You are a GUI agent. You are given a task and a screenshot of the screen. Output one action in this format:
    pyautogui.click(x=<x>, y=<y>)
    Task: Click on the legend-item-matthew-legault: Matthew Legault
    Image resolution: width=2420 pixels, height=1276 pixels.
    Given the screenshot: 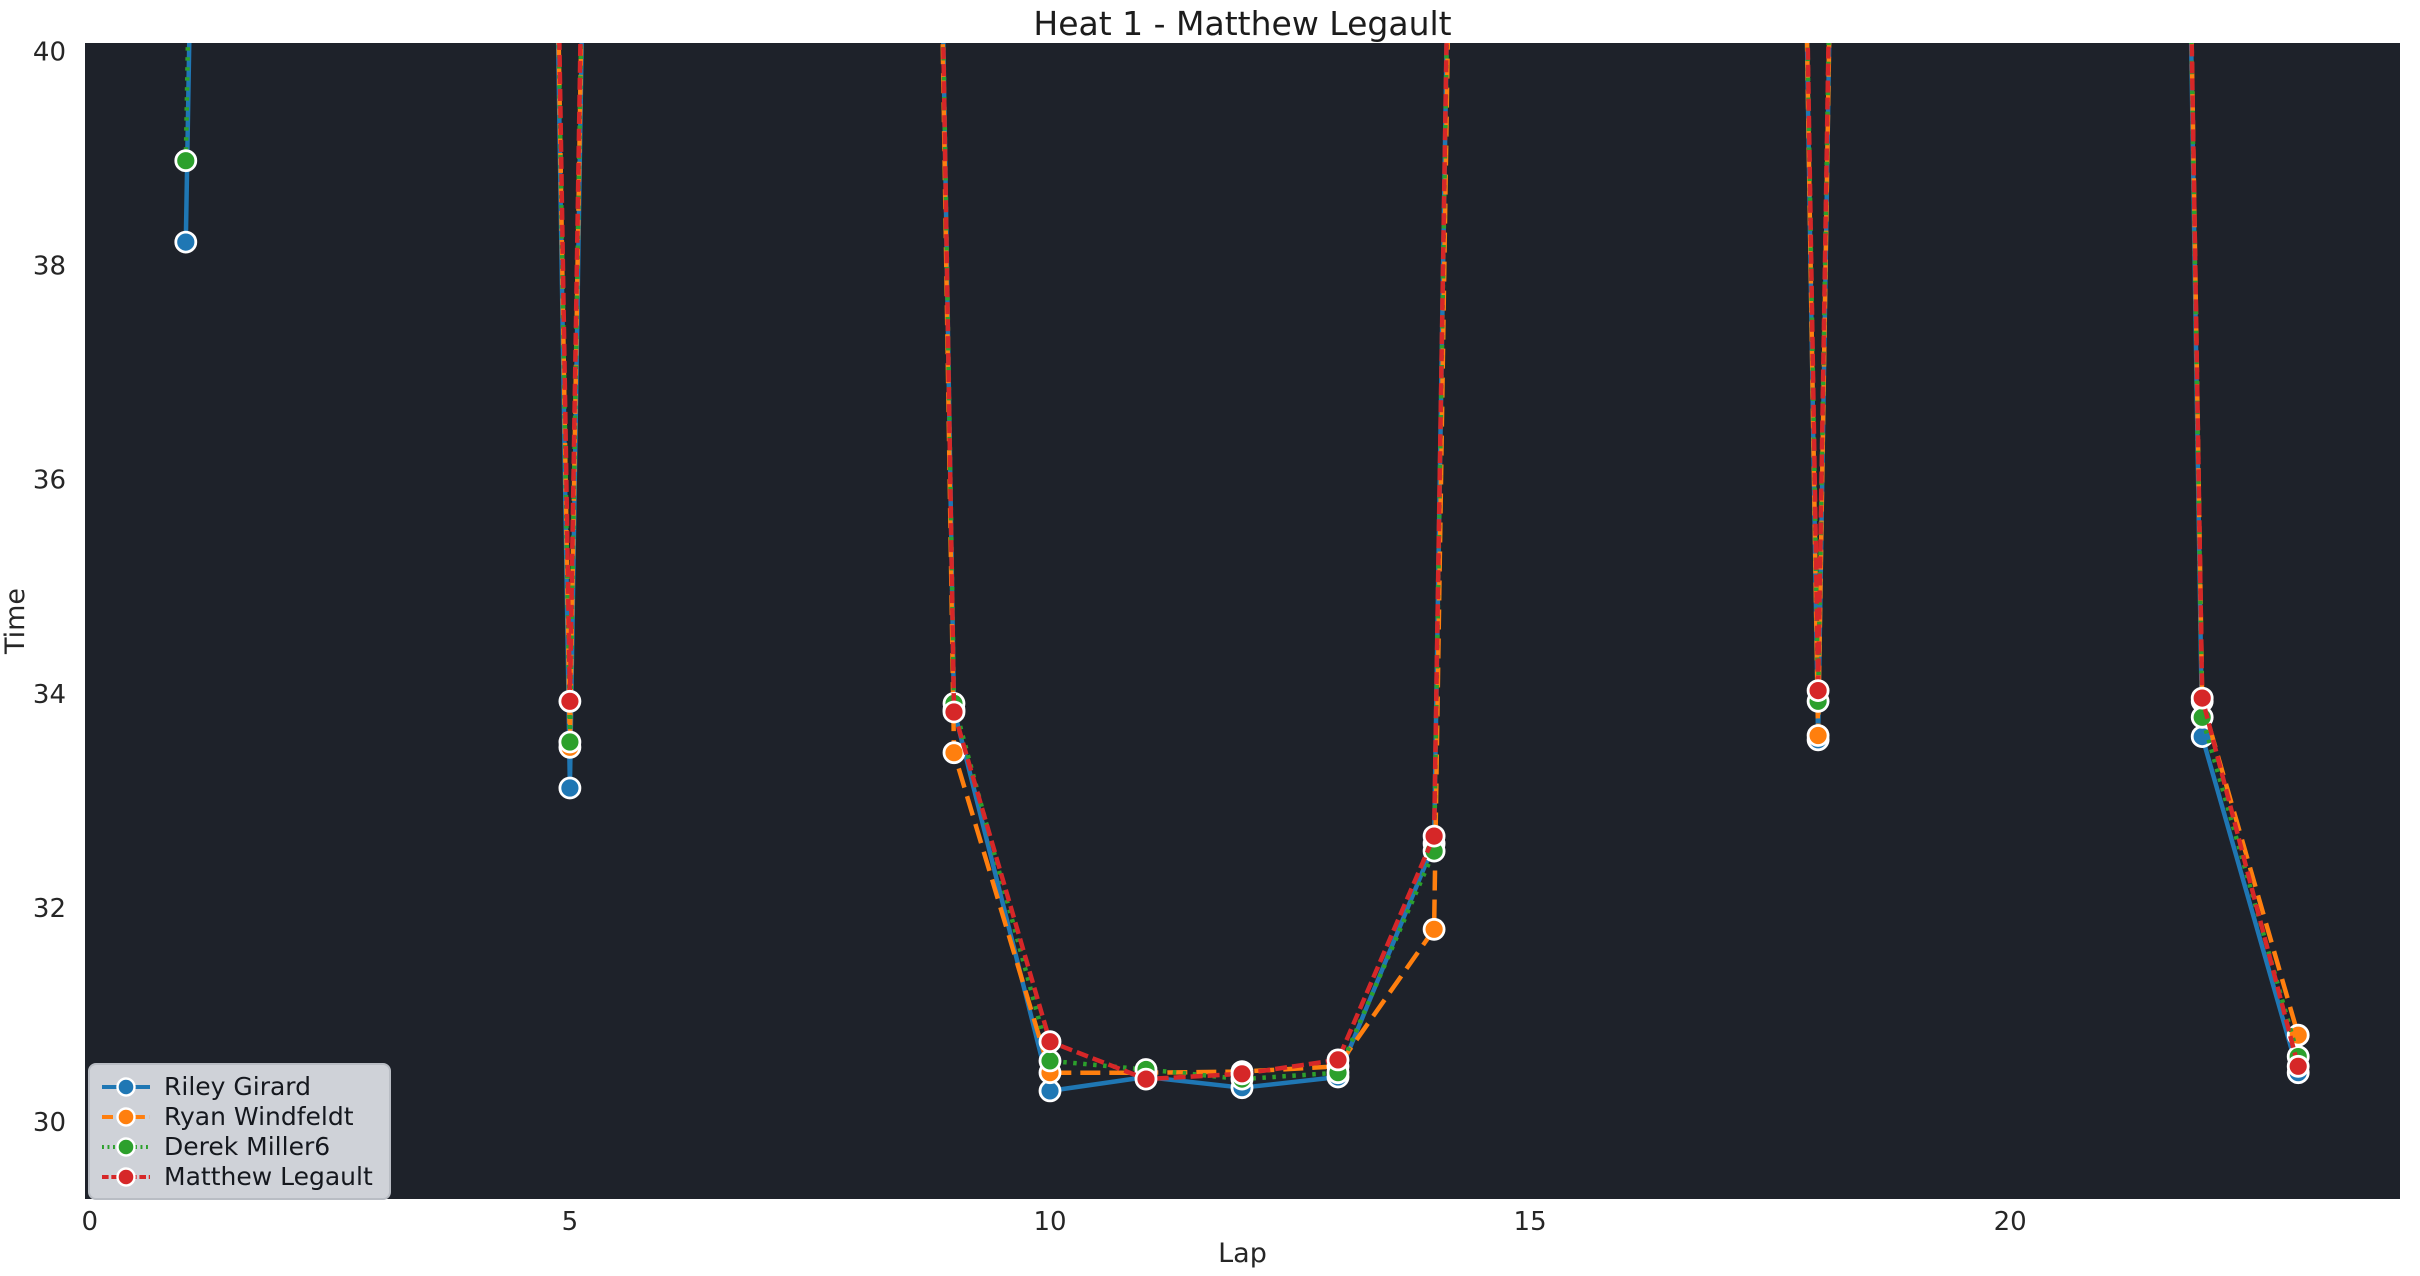 What is the action you would take?
    pyautogui.click(x=236, y=1176)
    